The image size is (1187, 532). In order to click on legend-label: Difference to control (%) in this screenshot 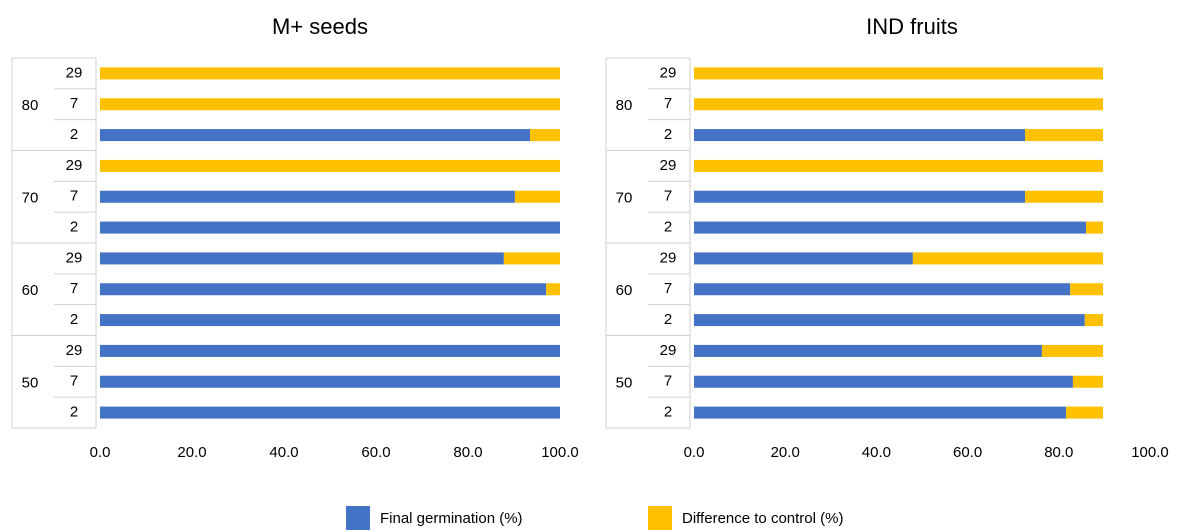, I will do `click(762, 518)`.